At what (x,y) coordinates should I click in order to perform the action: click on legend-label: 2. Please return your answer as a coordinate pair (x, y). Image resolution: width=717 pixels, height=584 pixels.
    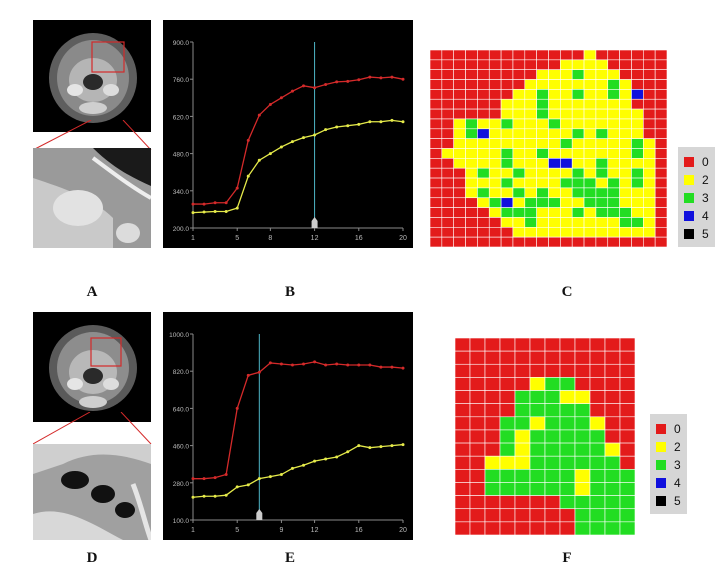
    Looking at the image, I should click on (677, 447).